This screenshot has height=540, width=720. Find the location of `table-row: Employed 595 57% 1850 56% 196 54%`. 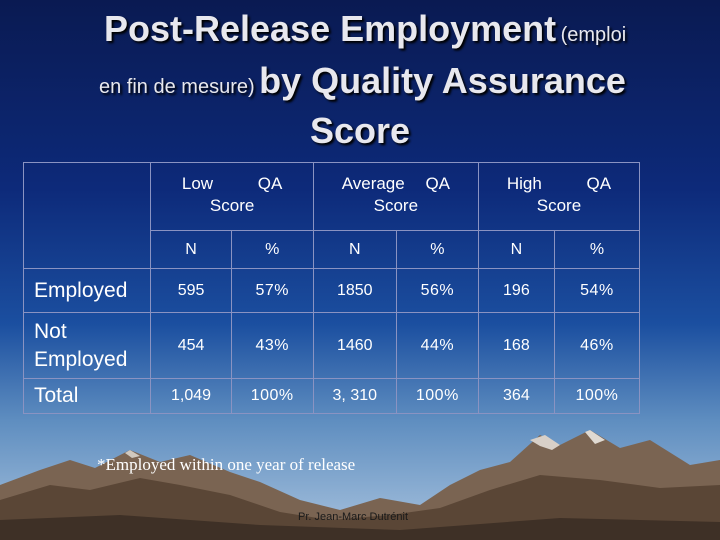

table-row: Employed 595 57% 1850 56% 196 54% is located at coordinates (331, 290).